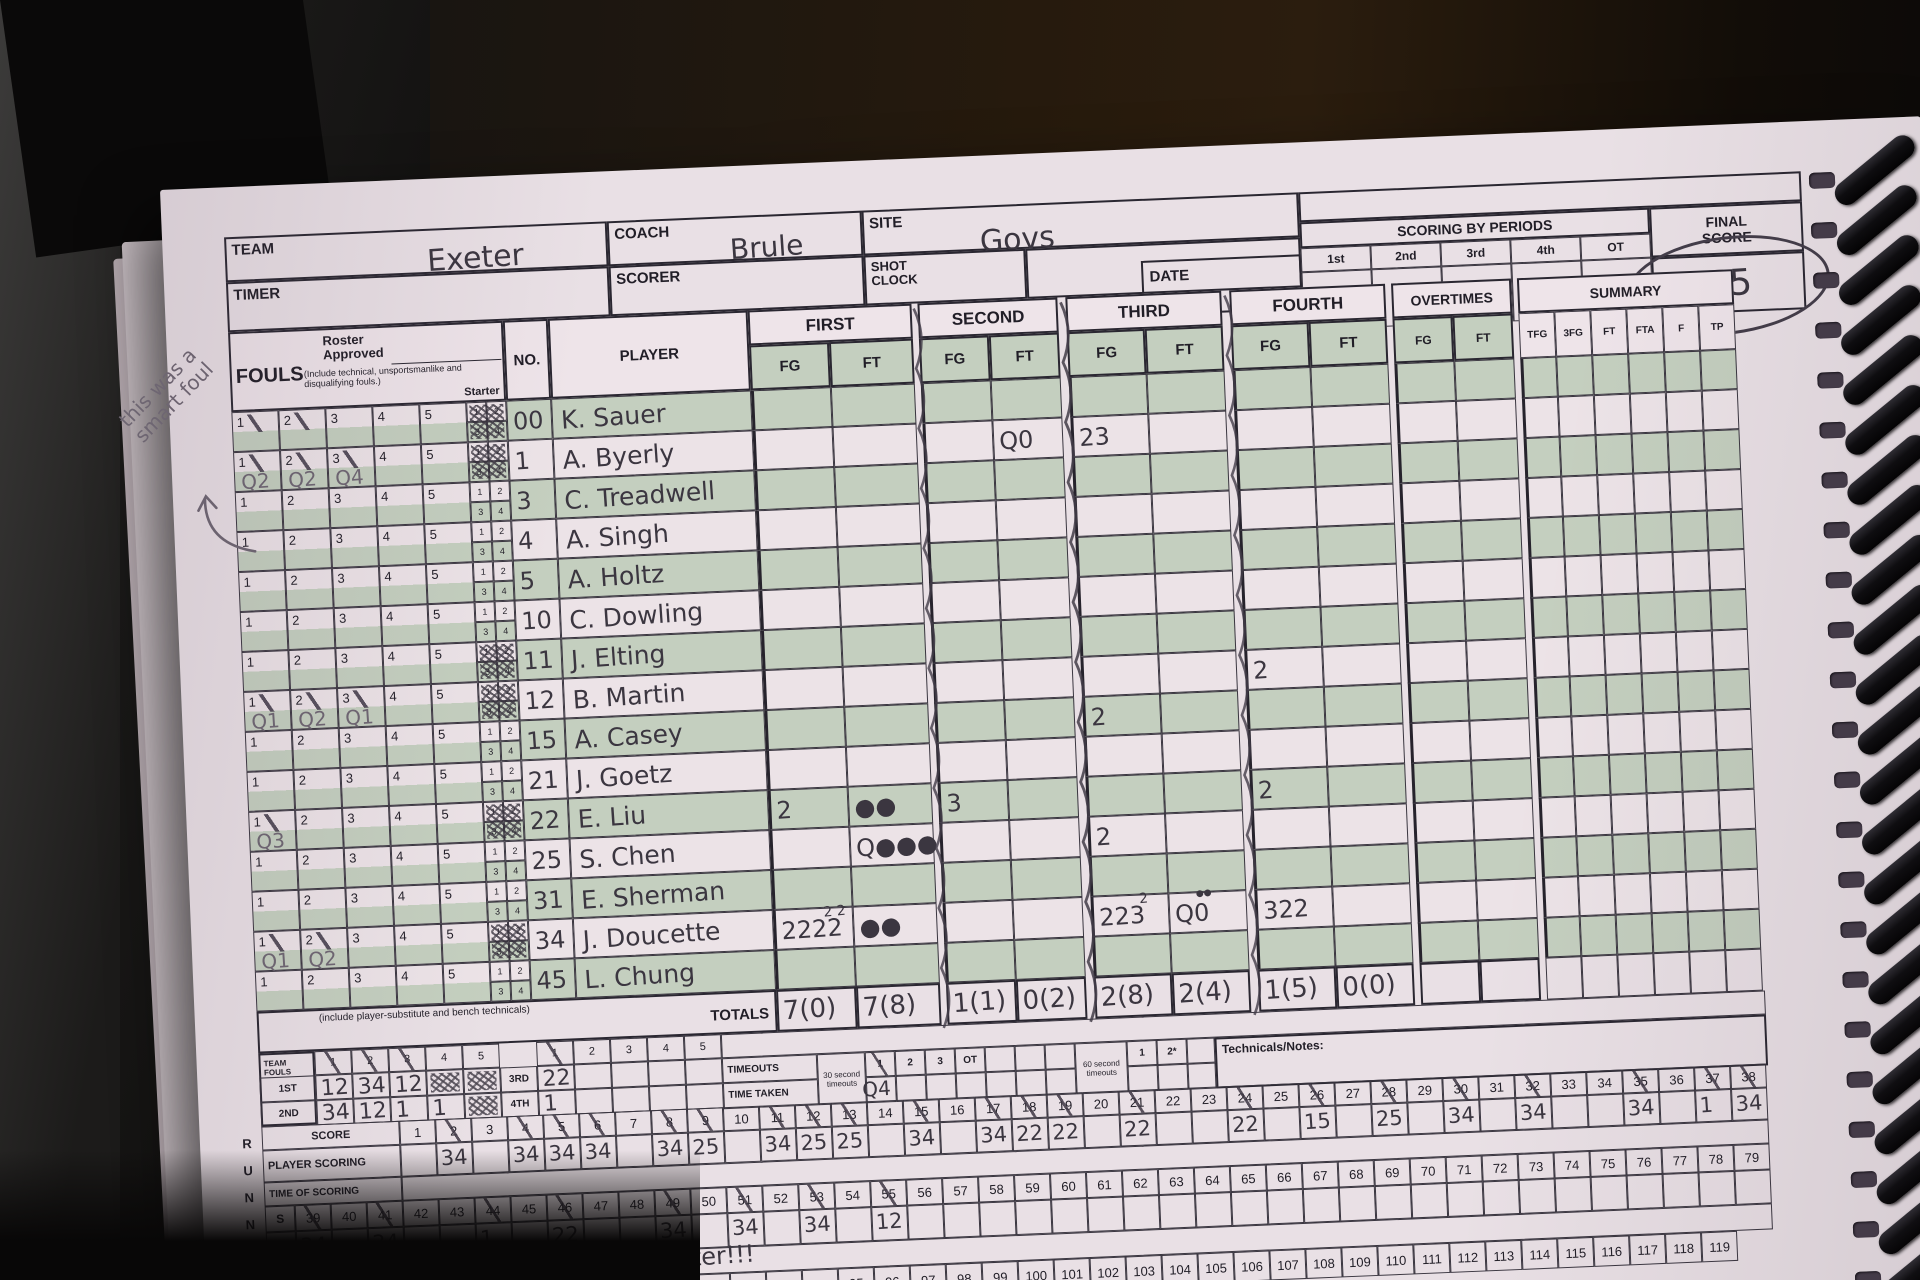  Describe the element at coordinates (350, 1215) in the screenshot. I see `bottom-shadow` at that location.